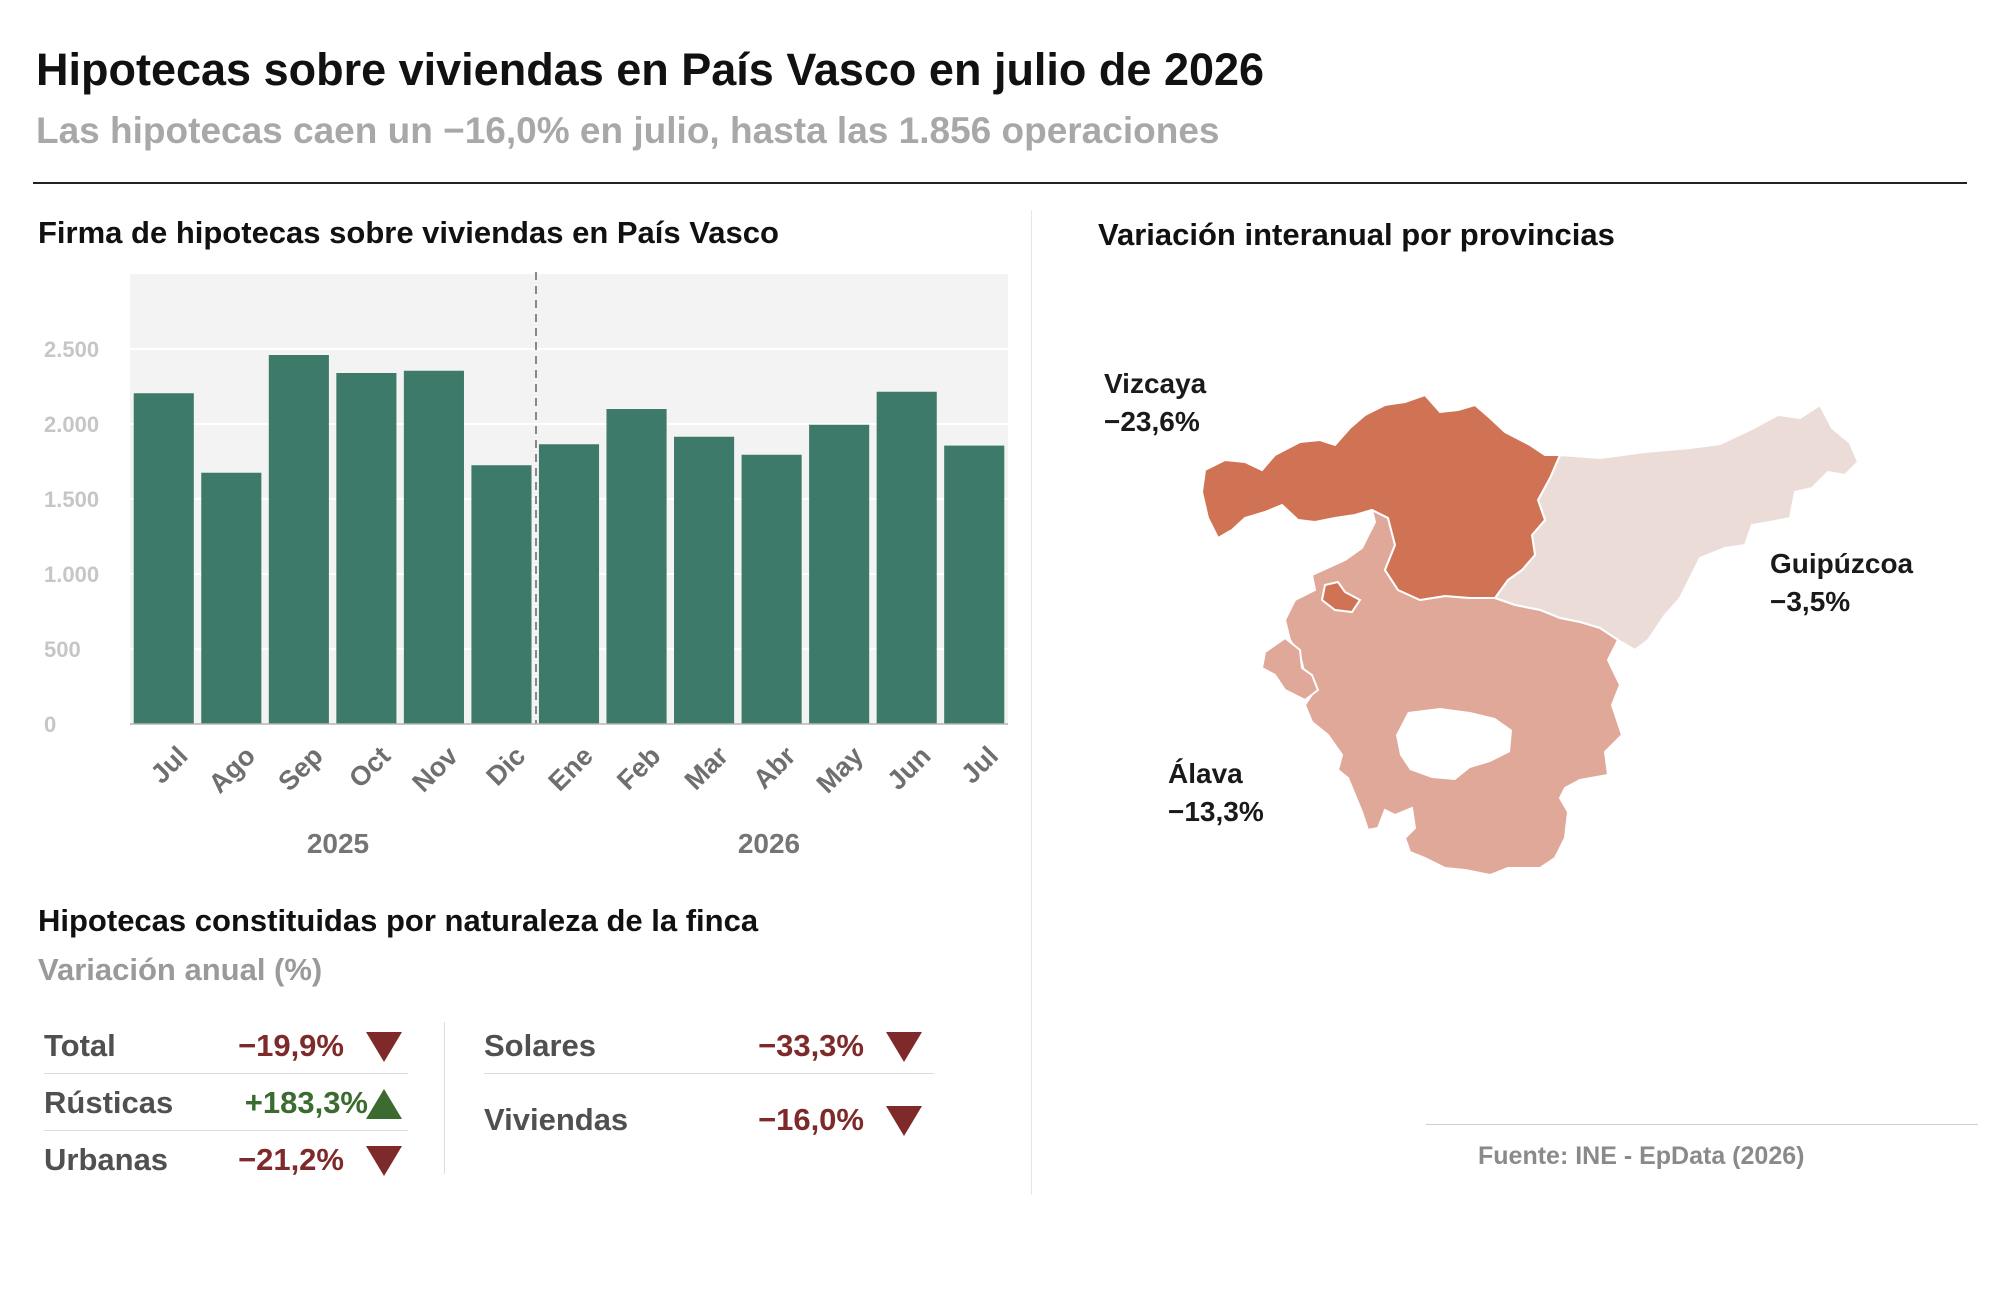 The image size is (2000, 1292). What do you see at coordinates (1000, 183) in the screenshot?
I see `header-divider` at bounding box center [1000, 183].